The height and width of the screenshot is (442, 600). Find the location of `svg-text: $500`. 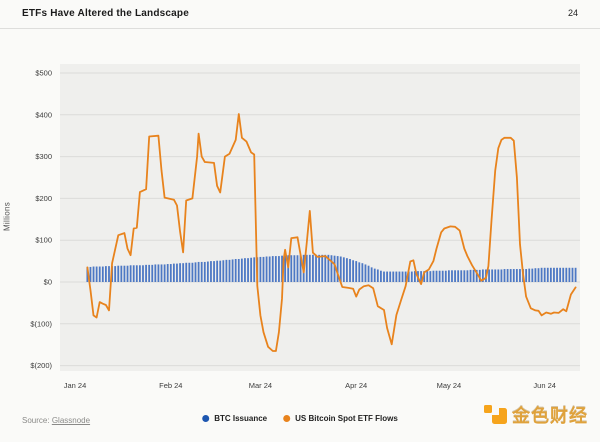

svg-text: $500 is located at coordinates (43, 73).